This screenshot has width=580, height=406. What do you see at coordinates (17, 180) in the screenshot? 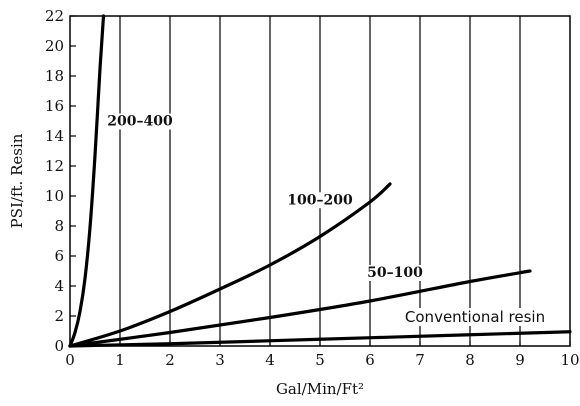
I see `y-axis-title: PSI/ft. Resin` at bounding box center [17, 180].